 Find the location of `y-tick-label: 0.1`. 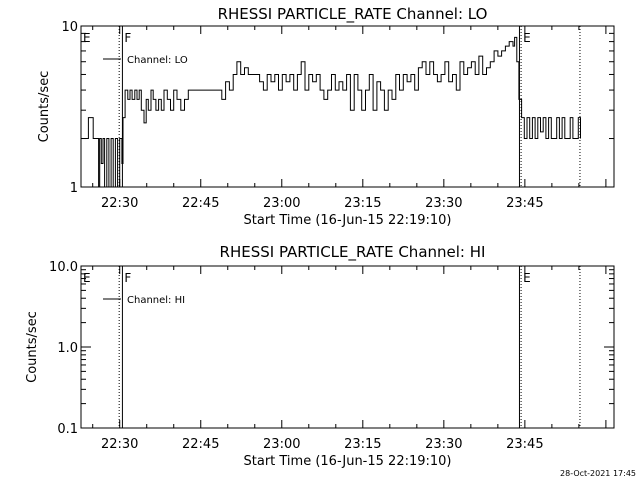

y-tick-label: 0.1 is located at coordinates (67, 429).